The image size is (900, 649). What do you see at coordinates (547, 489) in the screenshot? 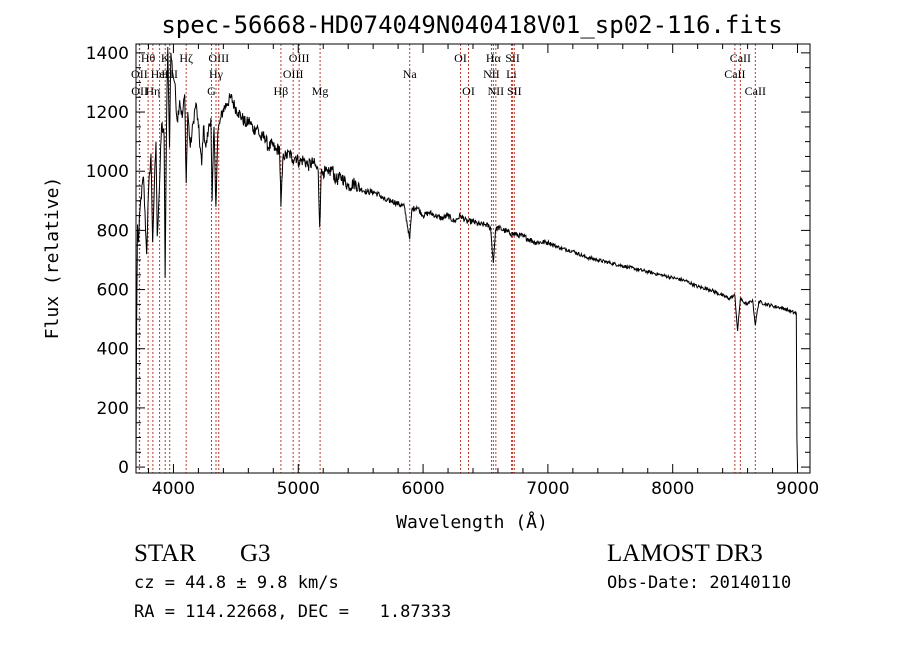
I see `x-tick-label-3: 7000` at bounding box center [547, 489].